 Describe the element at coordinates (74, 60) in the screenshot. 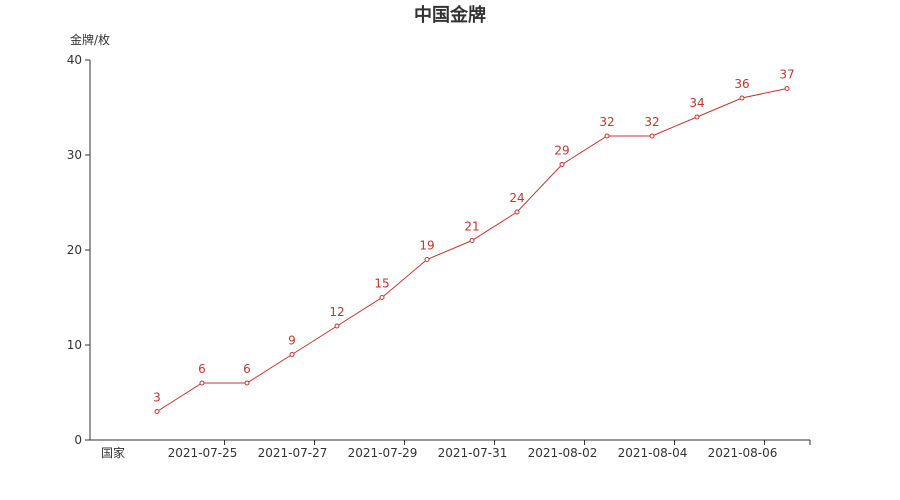

I see `y-tick-label: 40` at that location.